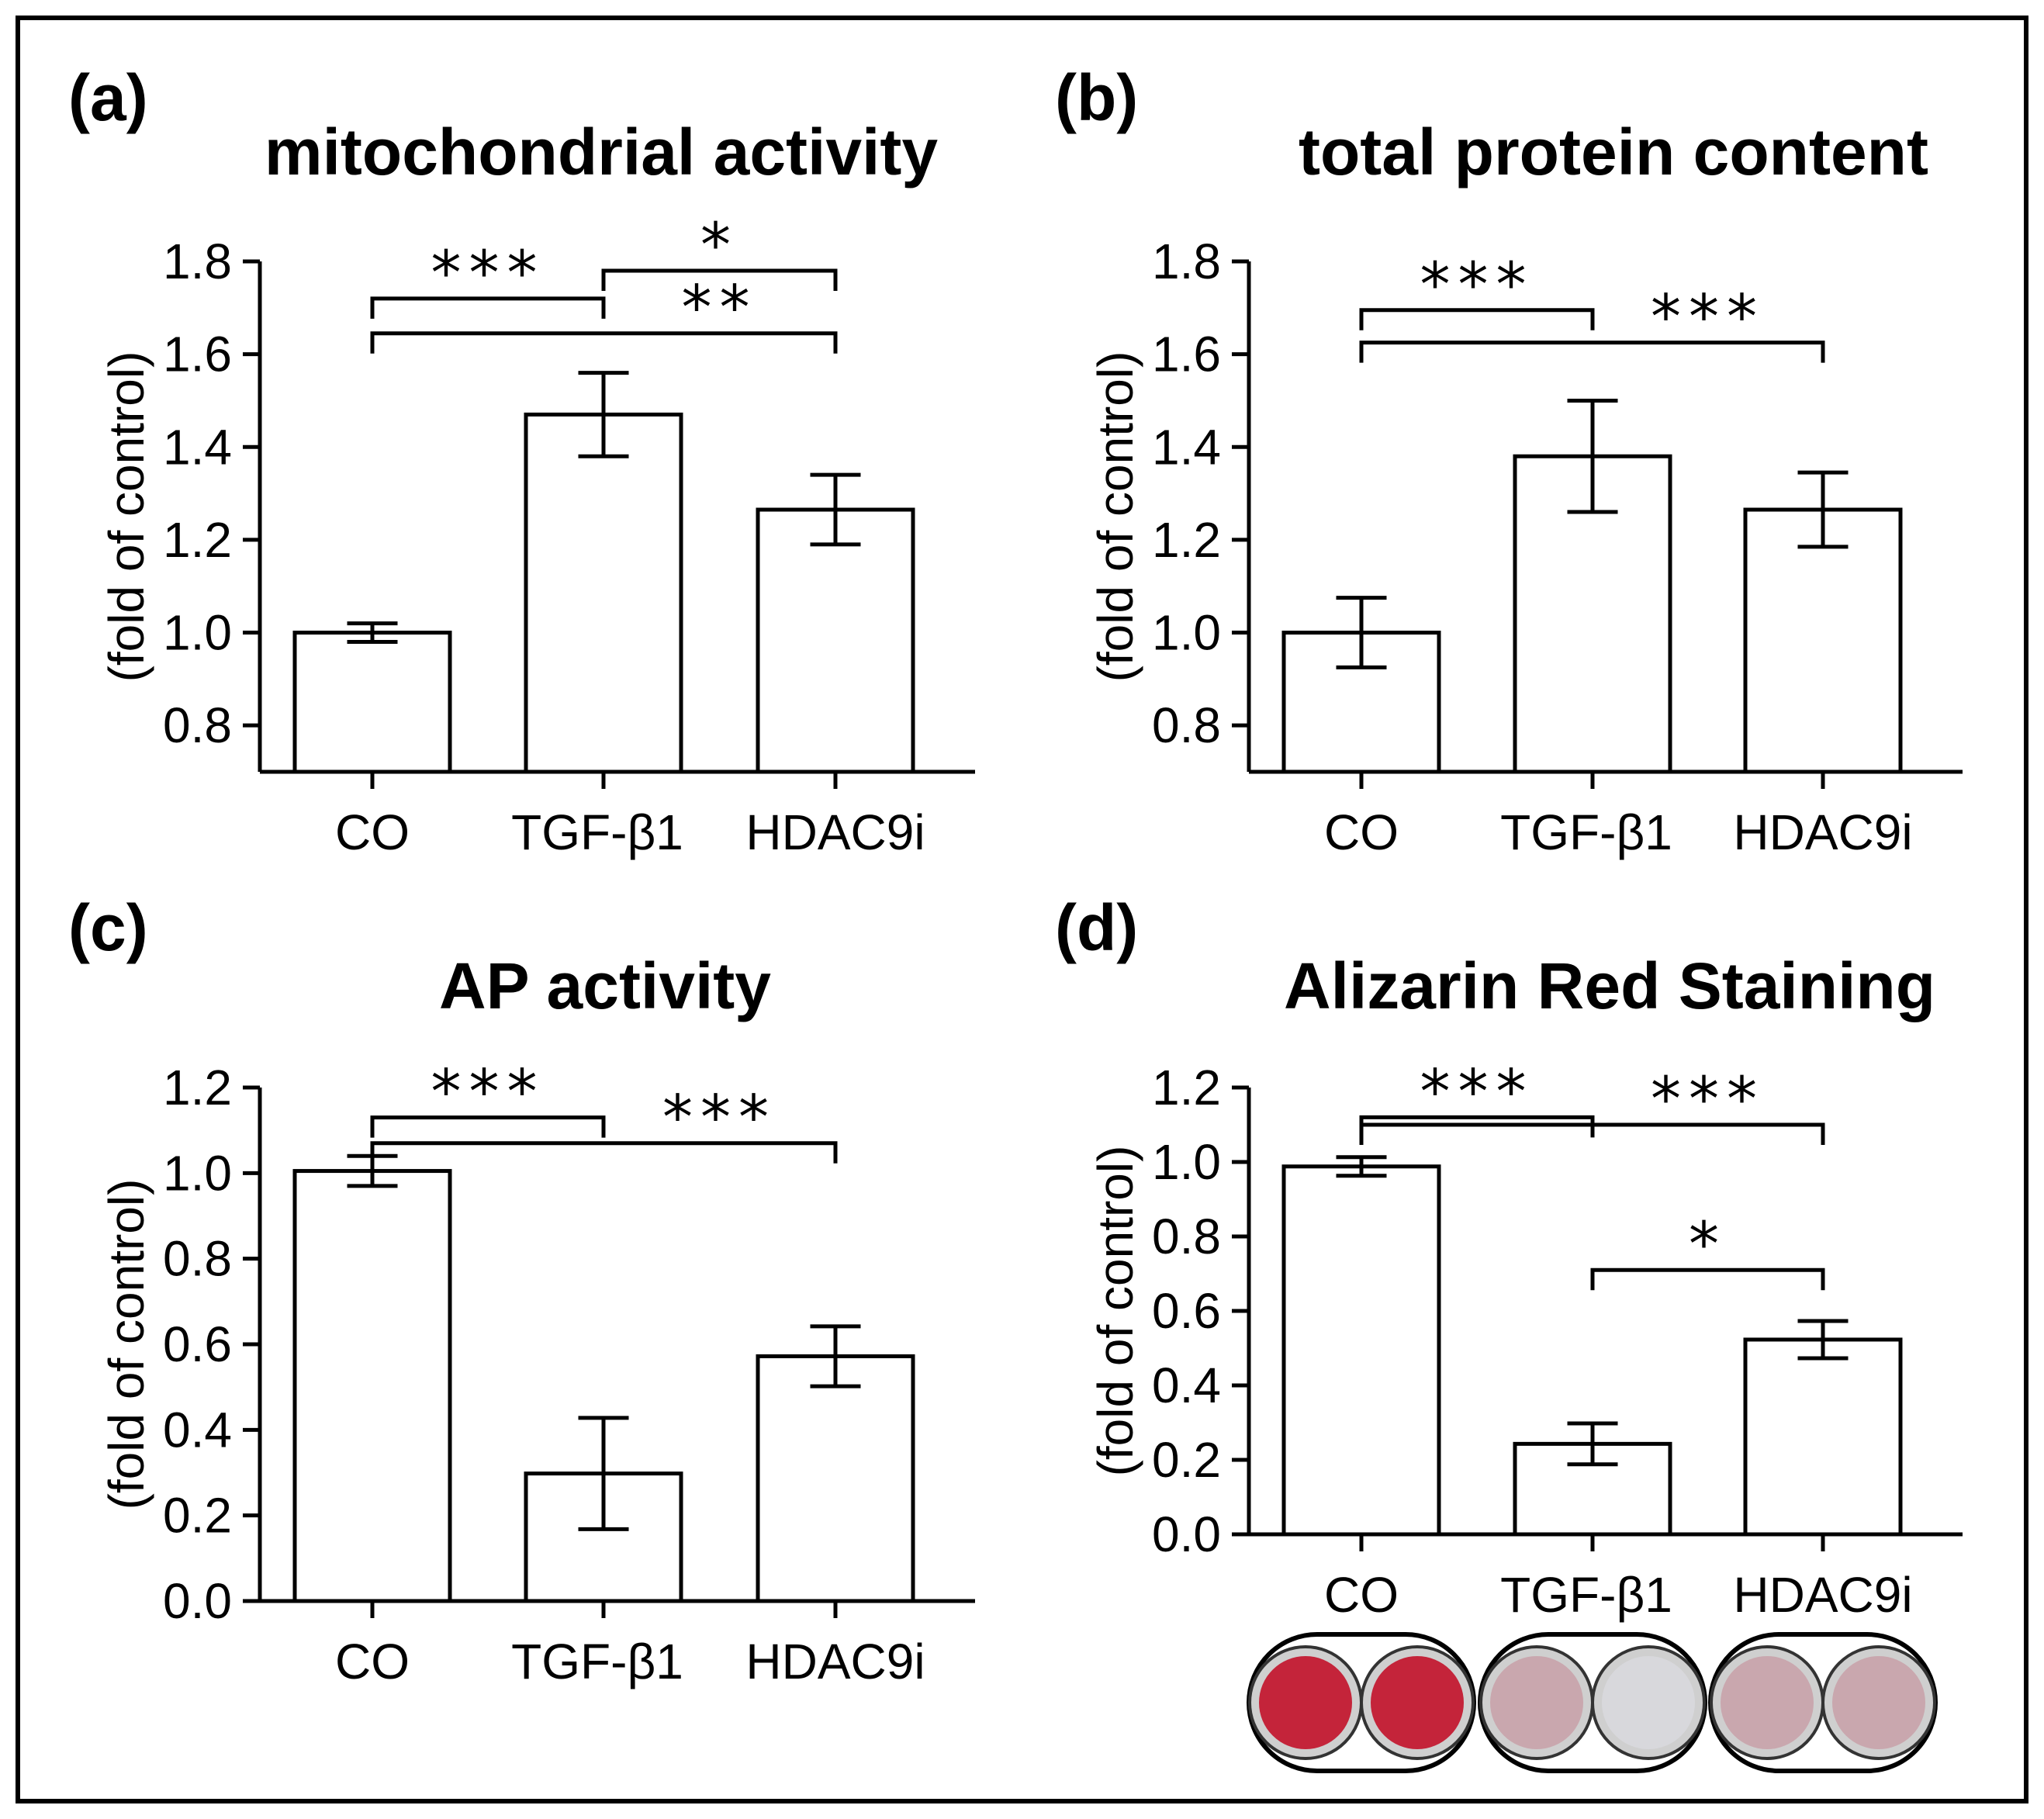 This screenshot has width=2044, height=1819. What do you see at coordinates (605, 986) in the screenshot?
I see `panel-c-title: AP activity` at bounding box center [605, 986].